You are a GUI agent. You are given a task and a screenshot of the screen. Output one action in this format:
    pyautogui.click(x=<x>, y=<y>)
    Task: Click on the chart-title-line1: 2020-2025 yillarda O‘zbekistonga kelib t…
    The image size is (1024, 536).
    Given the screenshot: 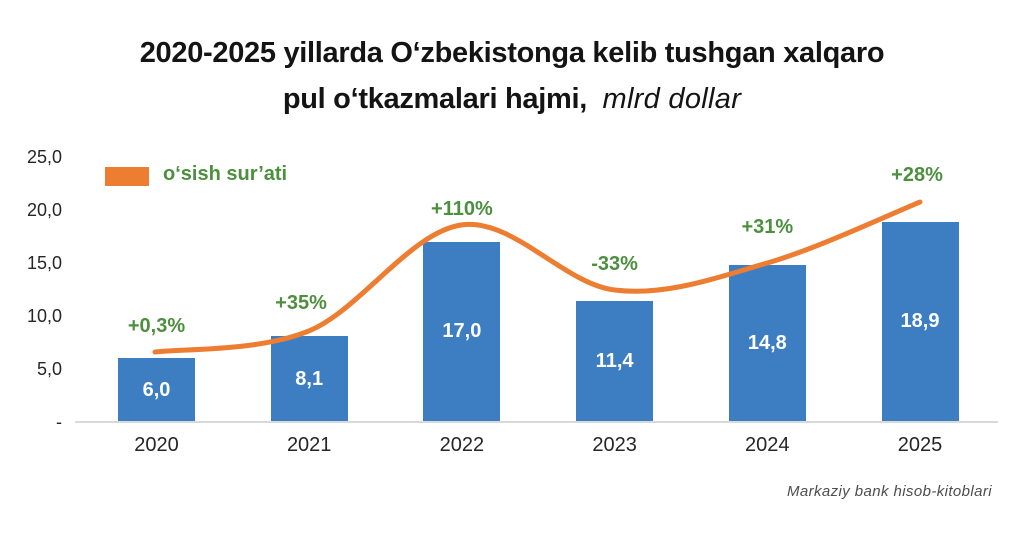 What is the action you would take?
    pyautogui.click(x=512, y=53)
    